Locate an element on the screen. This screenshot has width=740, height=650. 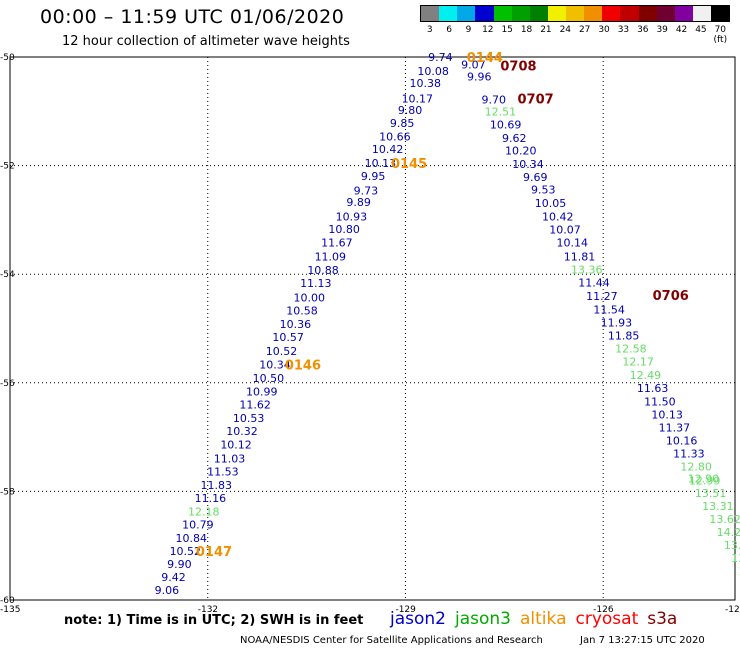
swh-value: 10.93 is located at coordinates (352, 217).